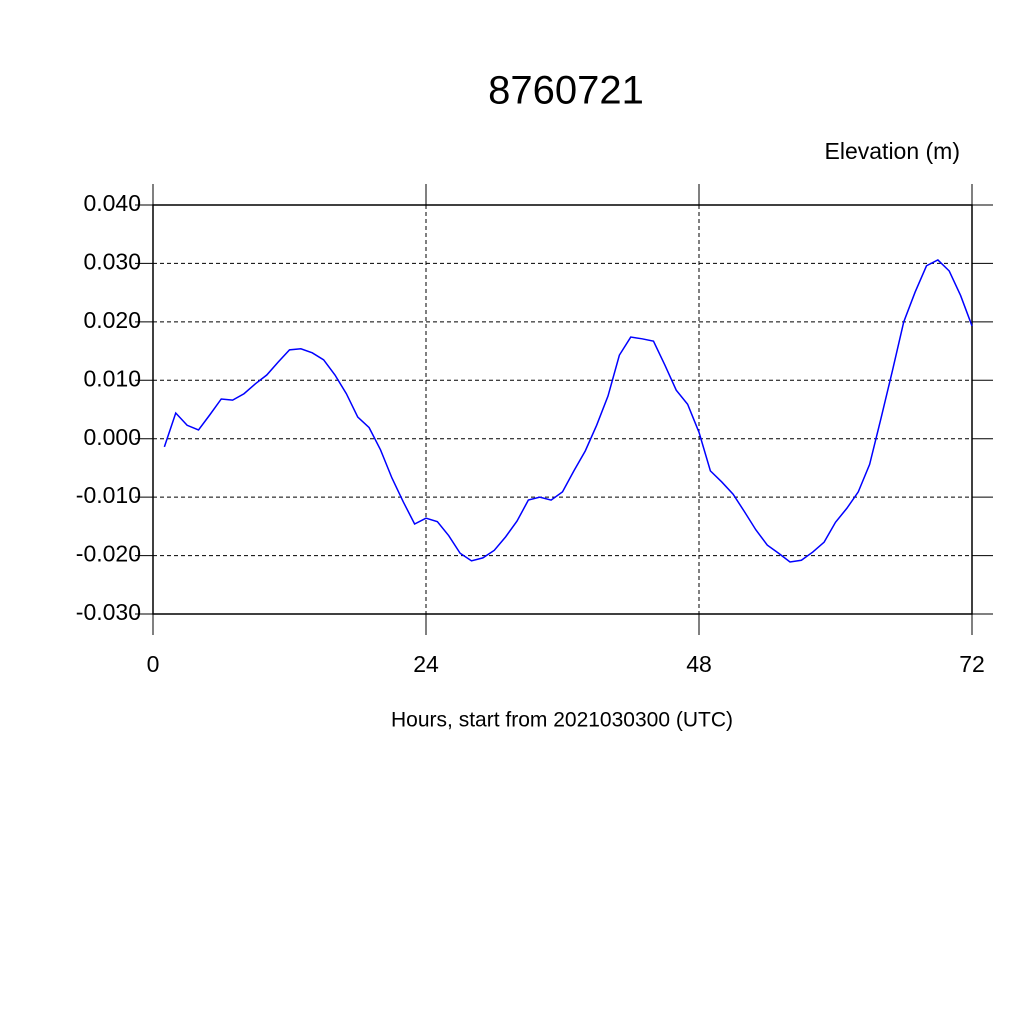  What do you see at coordinates (112, 378) in the screenshot?
I see `y-tick-label: 0.010` at bounding box center [112, 378].